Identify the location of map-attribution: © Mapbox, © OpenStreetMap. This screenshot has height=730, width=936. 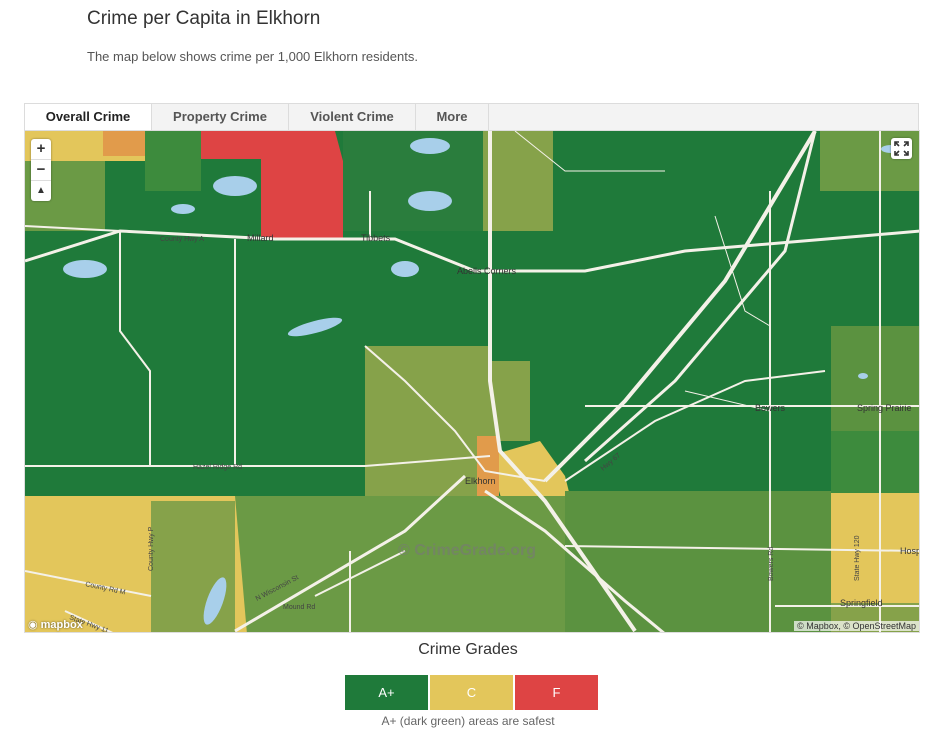
(856, 626).